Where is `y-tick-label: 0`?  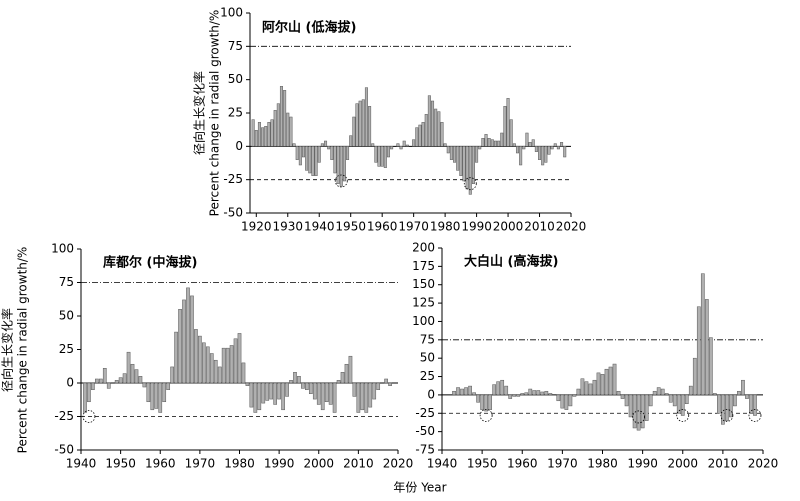
y-tick-label: 0 is located at coordinates (239, 146).